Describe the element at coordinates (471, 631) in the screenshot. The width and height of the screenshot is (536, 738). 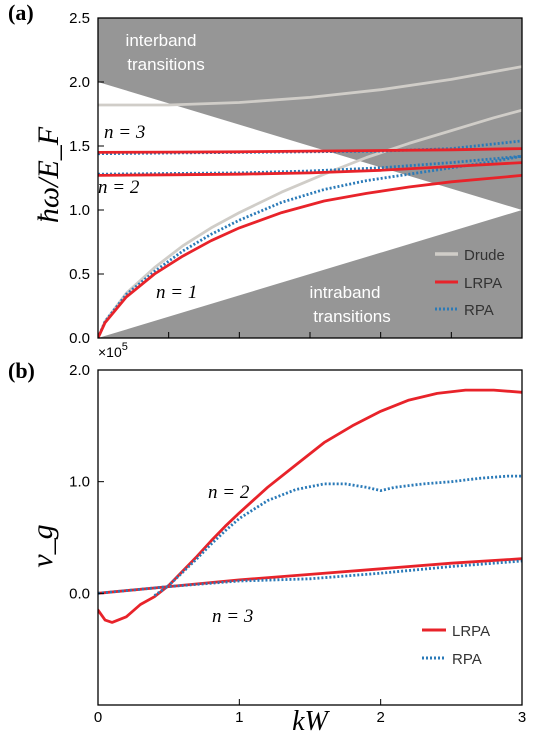
I see `legend-b-label-lrpa: LRPA` at that location.